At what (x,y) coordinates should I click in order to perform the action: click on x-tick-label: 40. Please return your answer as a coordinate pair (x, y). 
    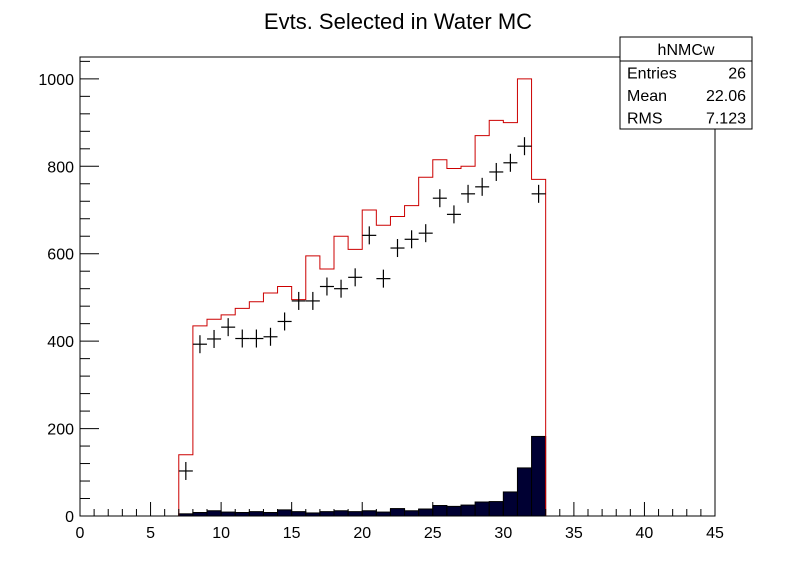
    Looking at the image, I should click on (645, 533).